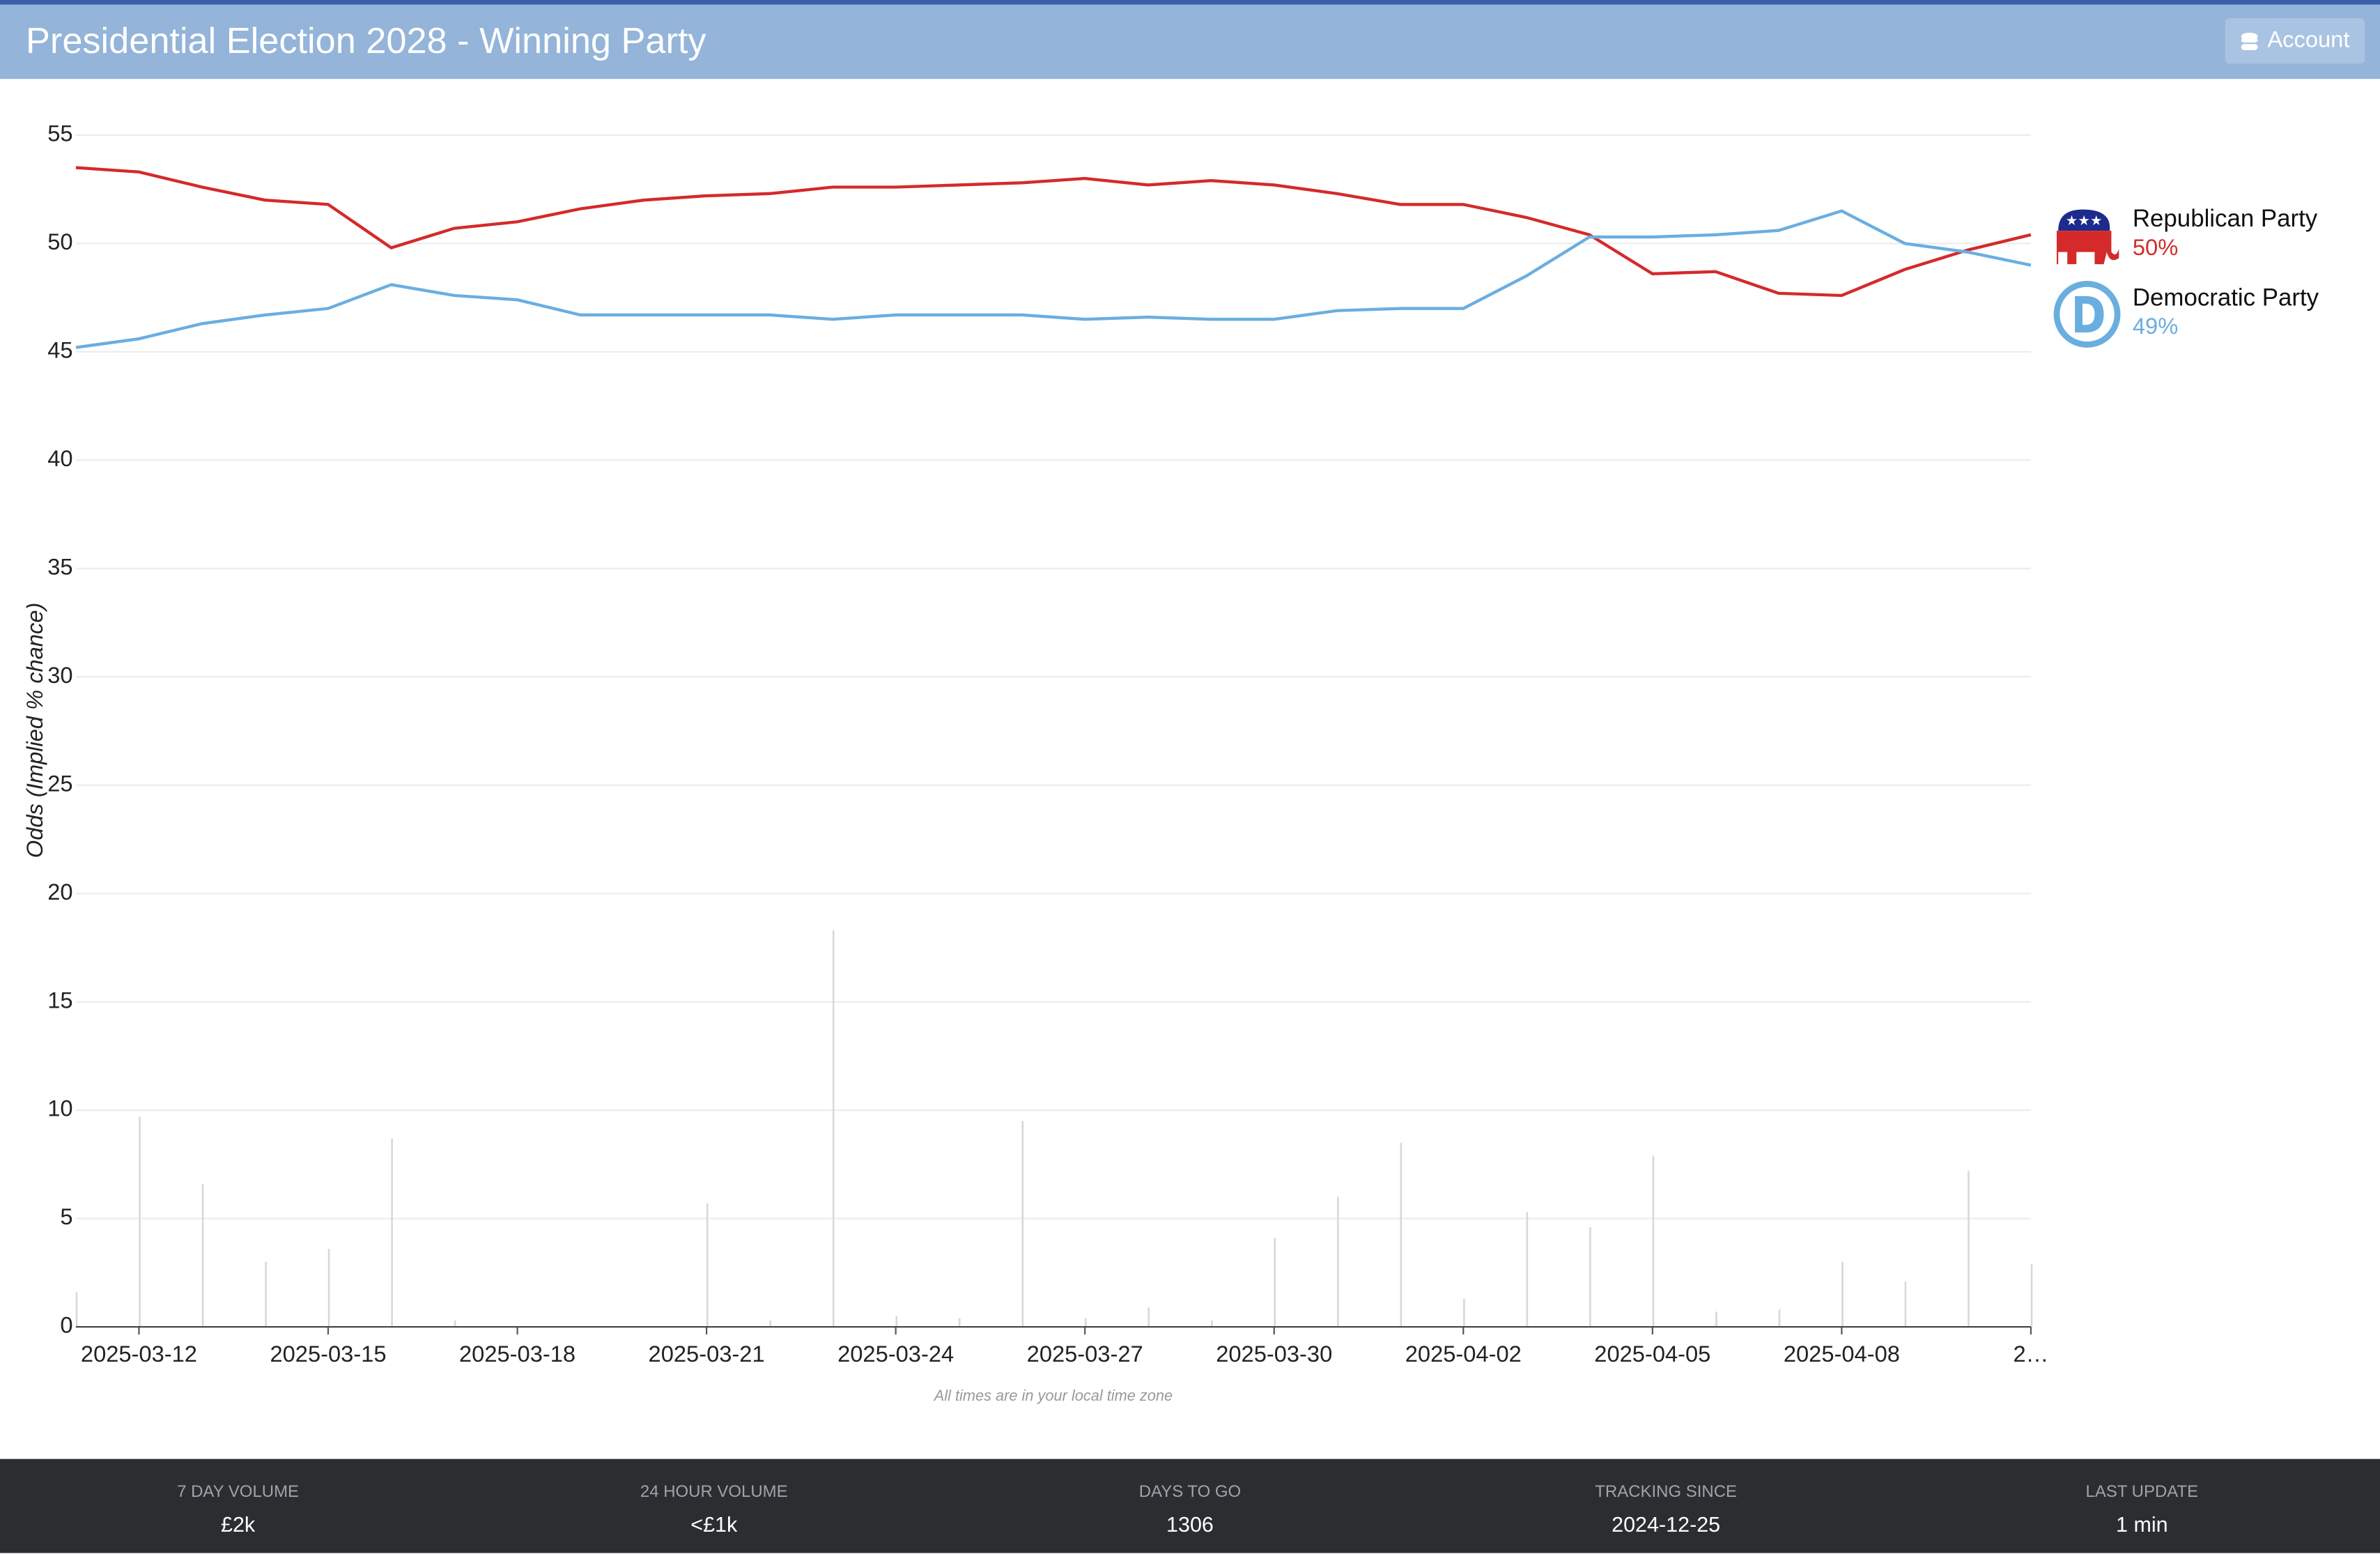 The width and height of the screenshot is (2380, 1554). What do you see at coordinates (34, 731) in the screenshot?
I see `y-axis-label: Odds (Implied % chance)` at bounding box center [34, 731].